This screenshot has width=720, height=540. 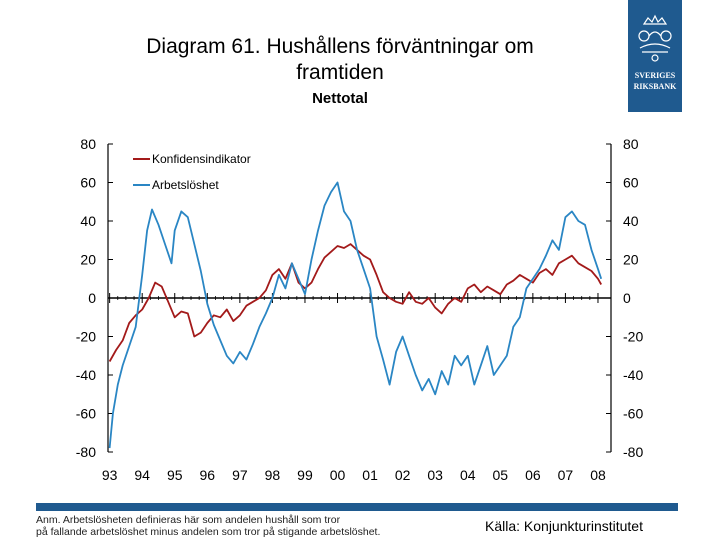 I want to click on x-tick-label: 95, so click(x=175, y=475).